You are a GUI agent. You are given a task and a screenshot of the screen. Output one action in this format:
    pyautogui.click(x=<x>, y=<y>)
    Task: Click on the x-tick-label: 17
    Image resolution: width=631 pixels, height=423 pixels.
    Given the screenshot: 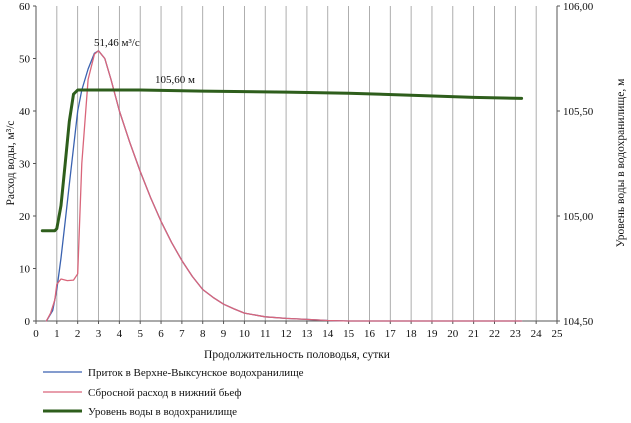 What is the action you would take?
    pyautogui.click(x=391, y=334)
    